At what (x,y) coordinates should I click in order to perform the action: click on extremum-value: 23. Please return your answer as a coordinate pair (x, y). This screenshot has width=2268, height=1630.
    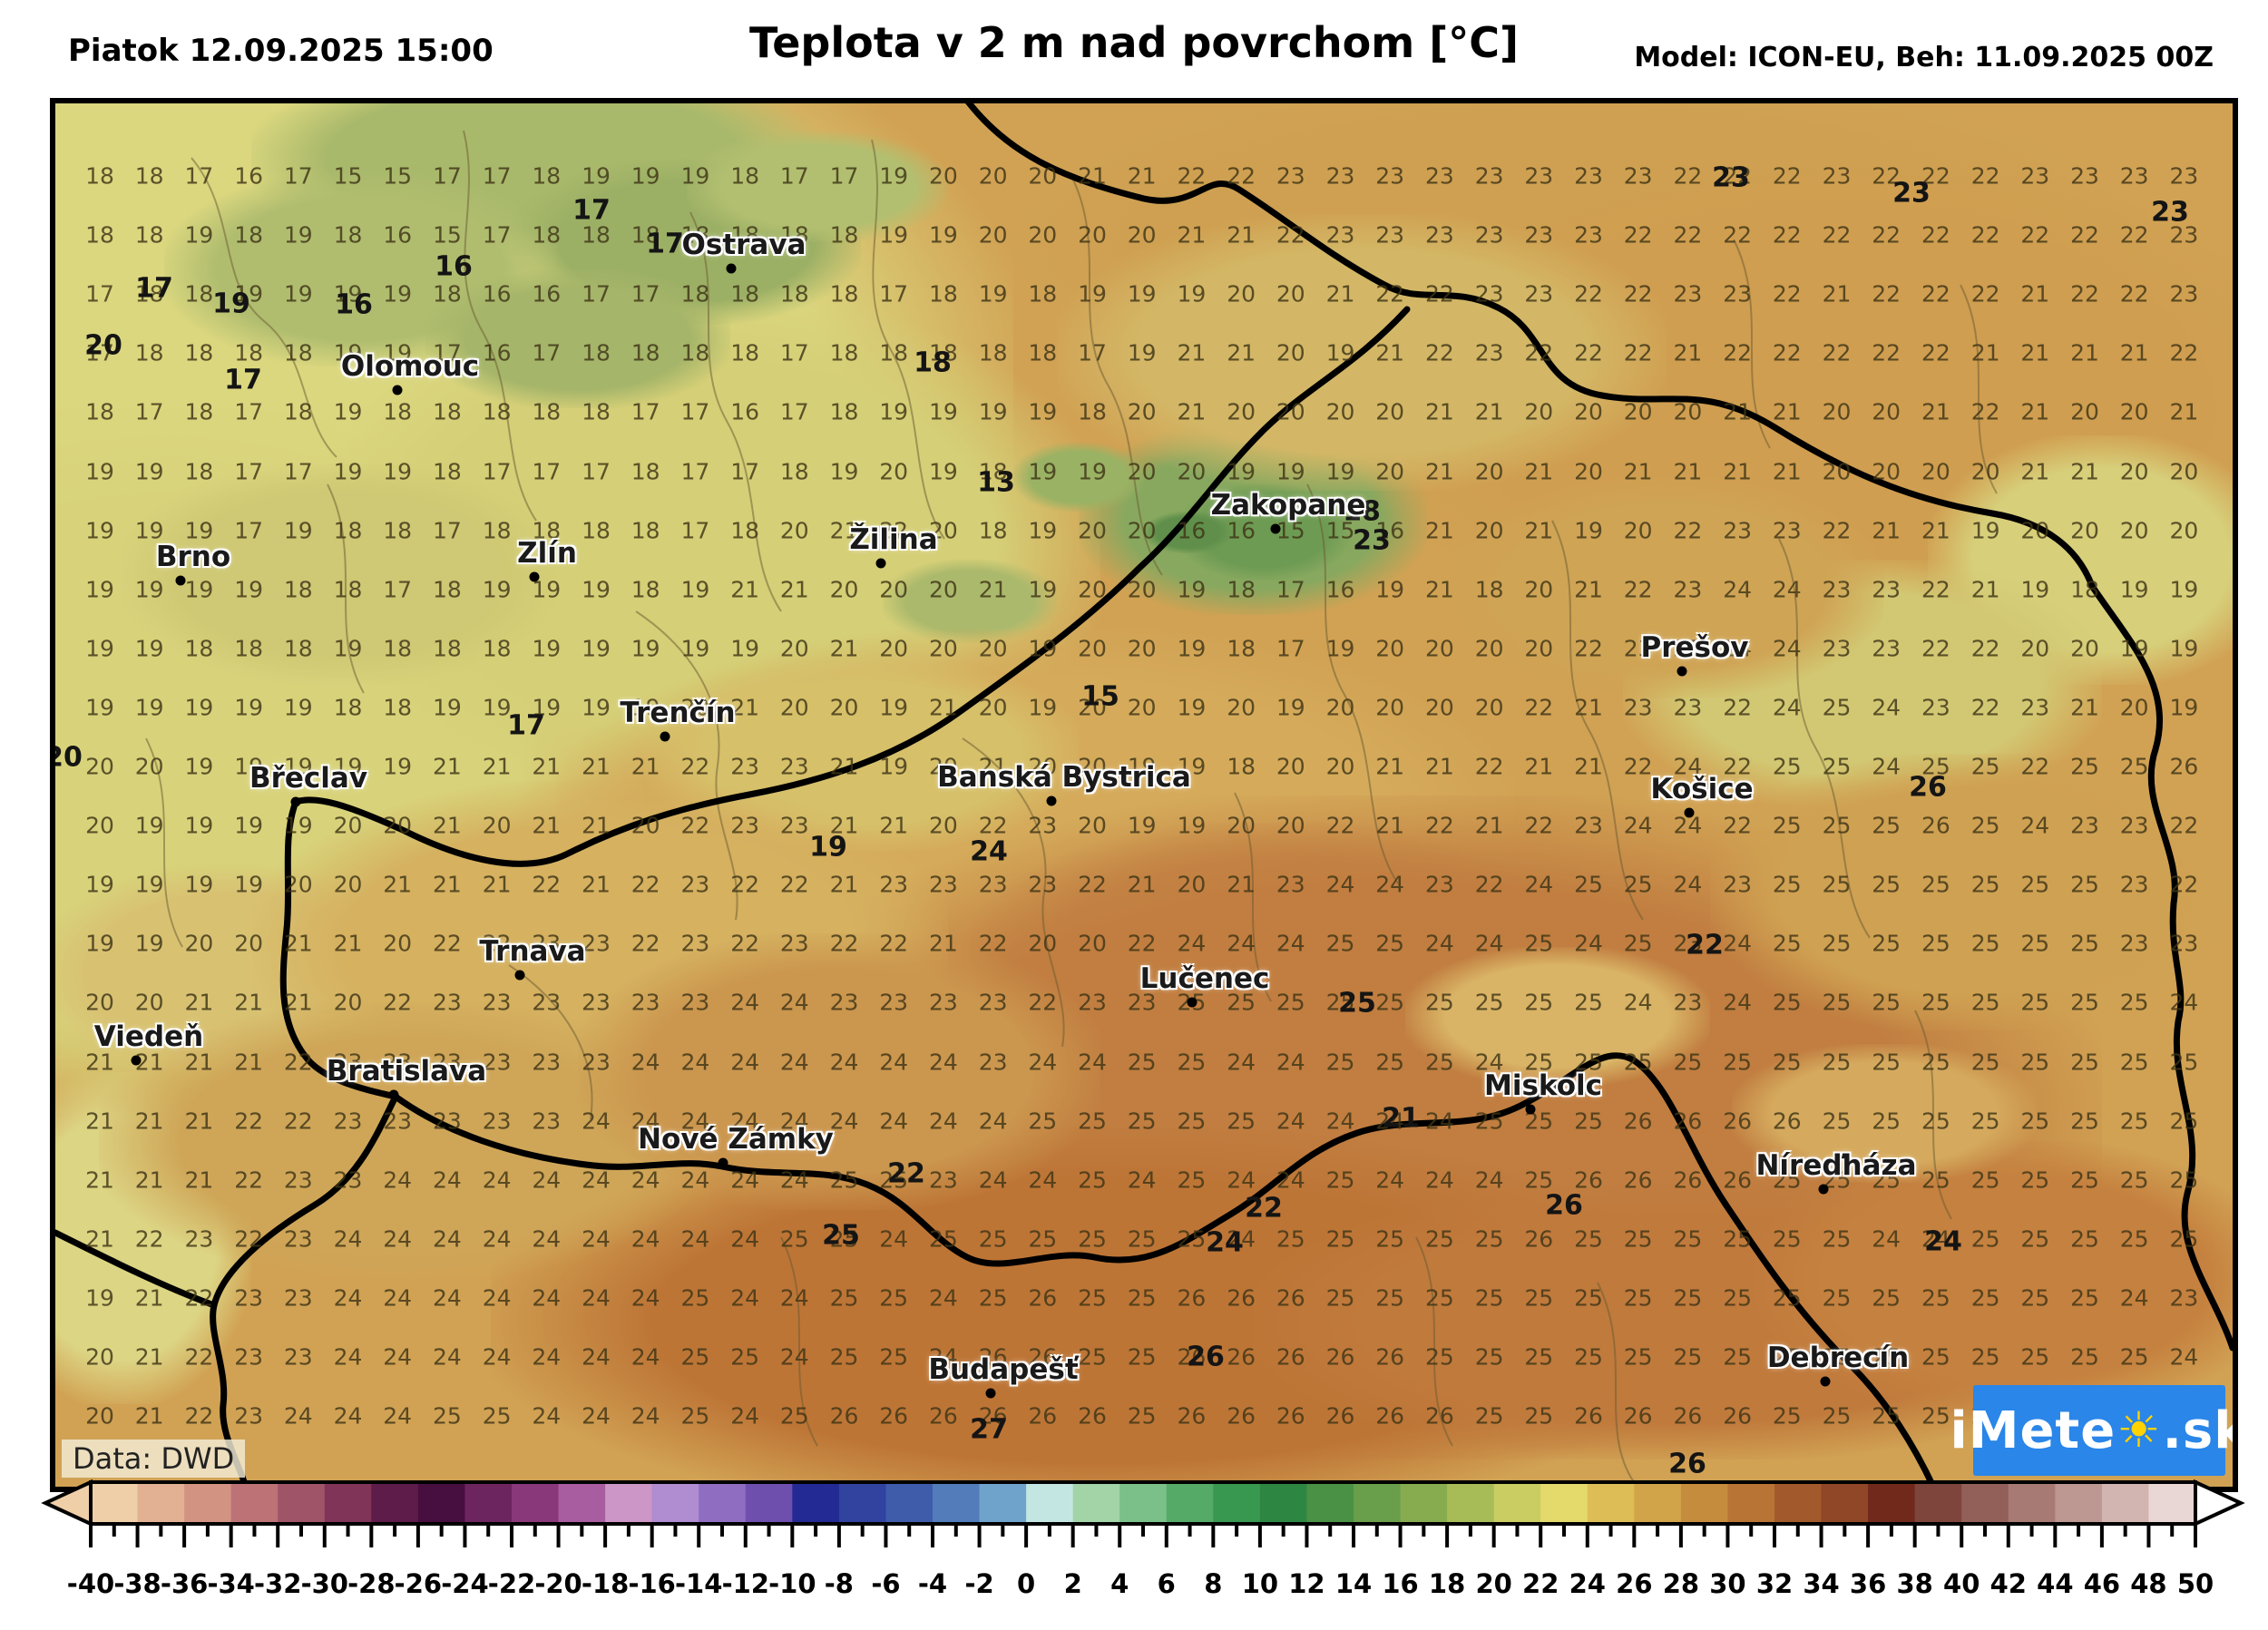
    Looking at the image, I should click on (2170, 213).